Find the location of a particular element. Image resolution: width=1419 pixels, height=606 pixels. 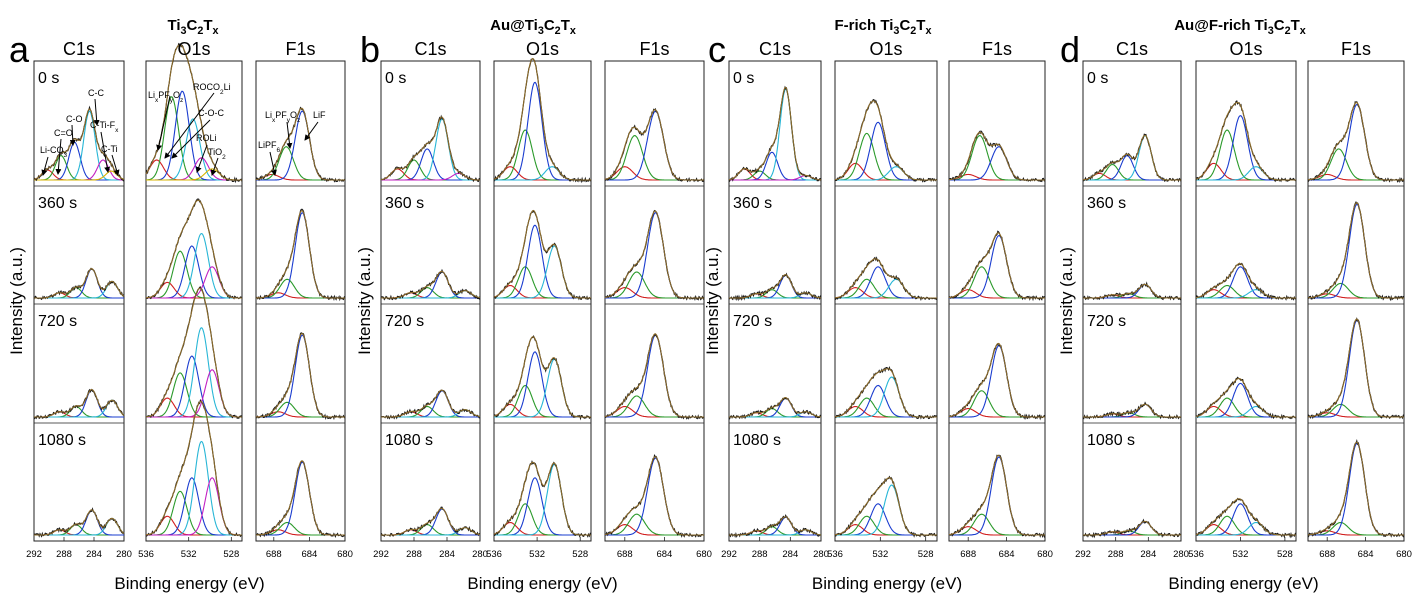

x-tick-label: 680 is located at coordinates (1045, 554).